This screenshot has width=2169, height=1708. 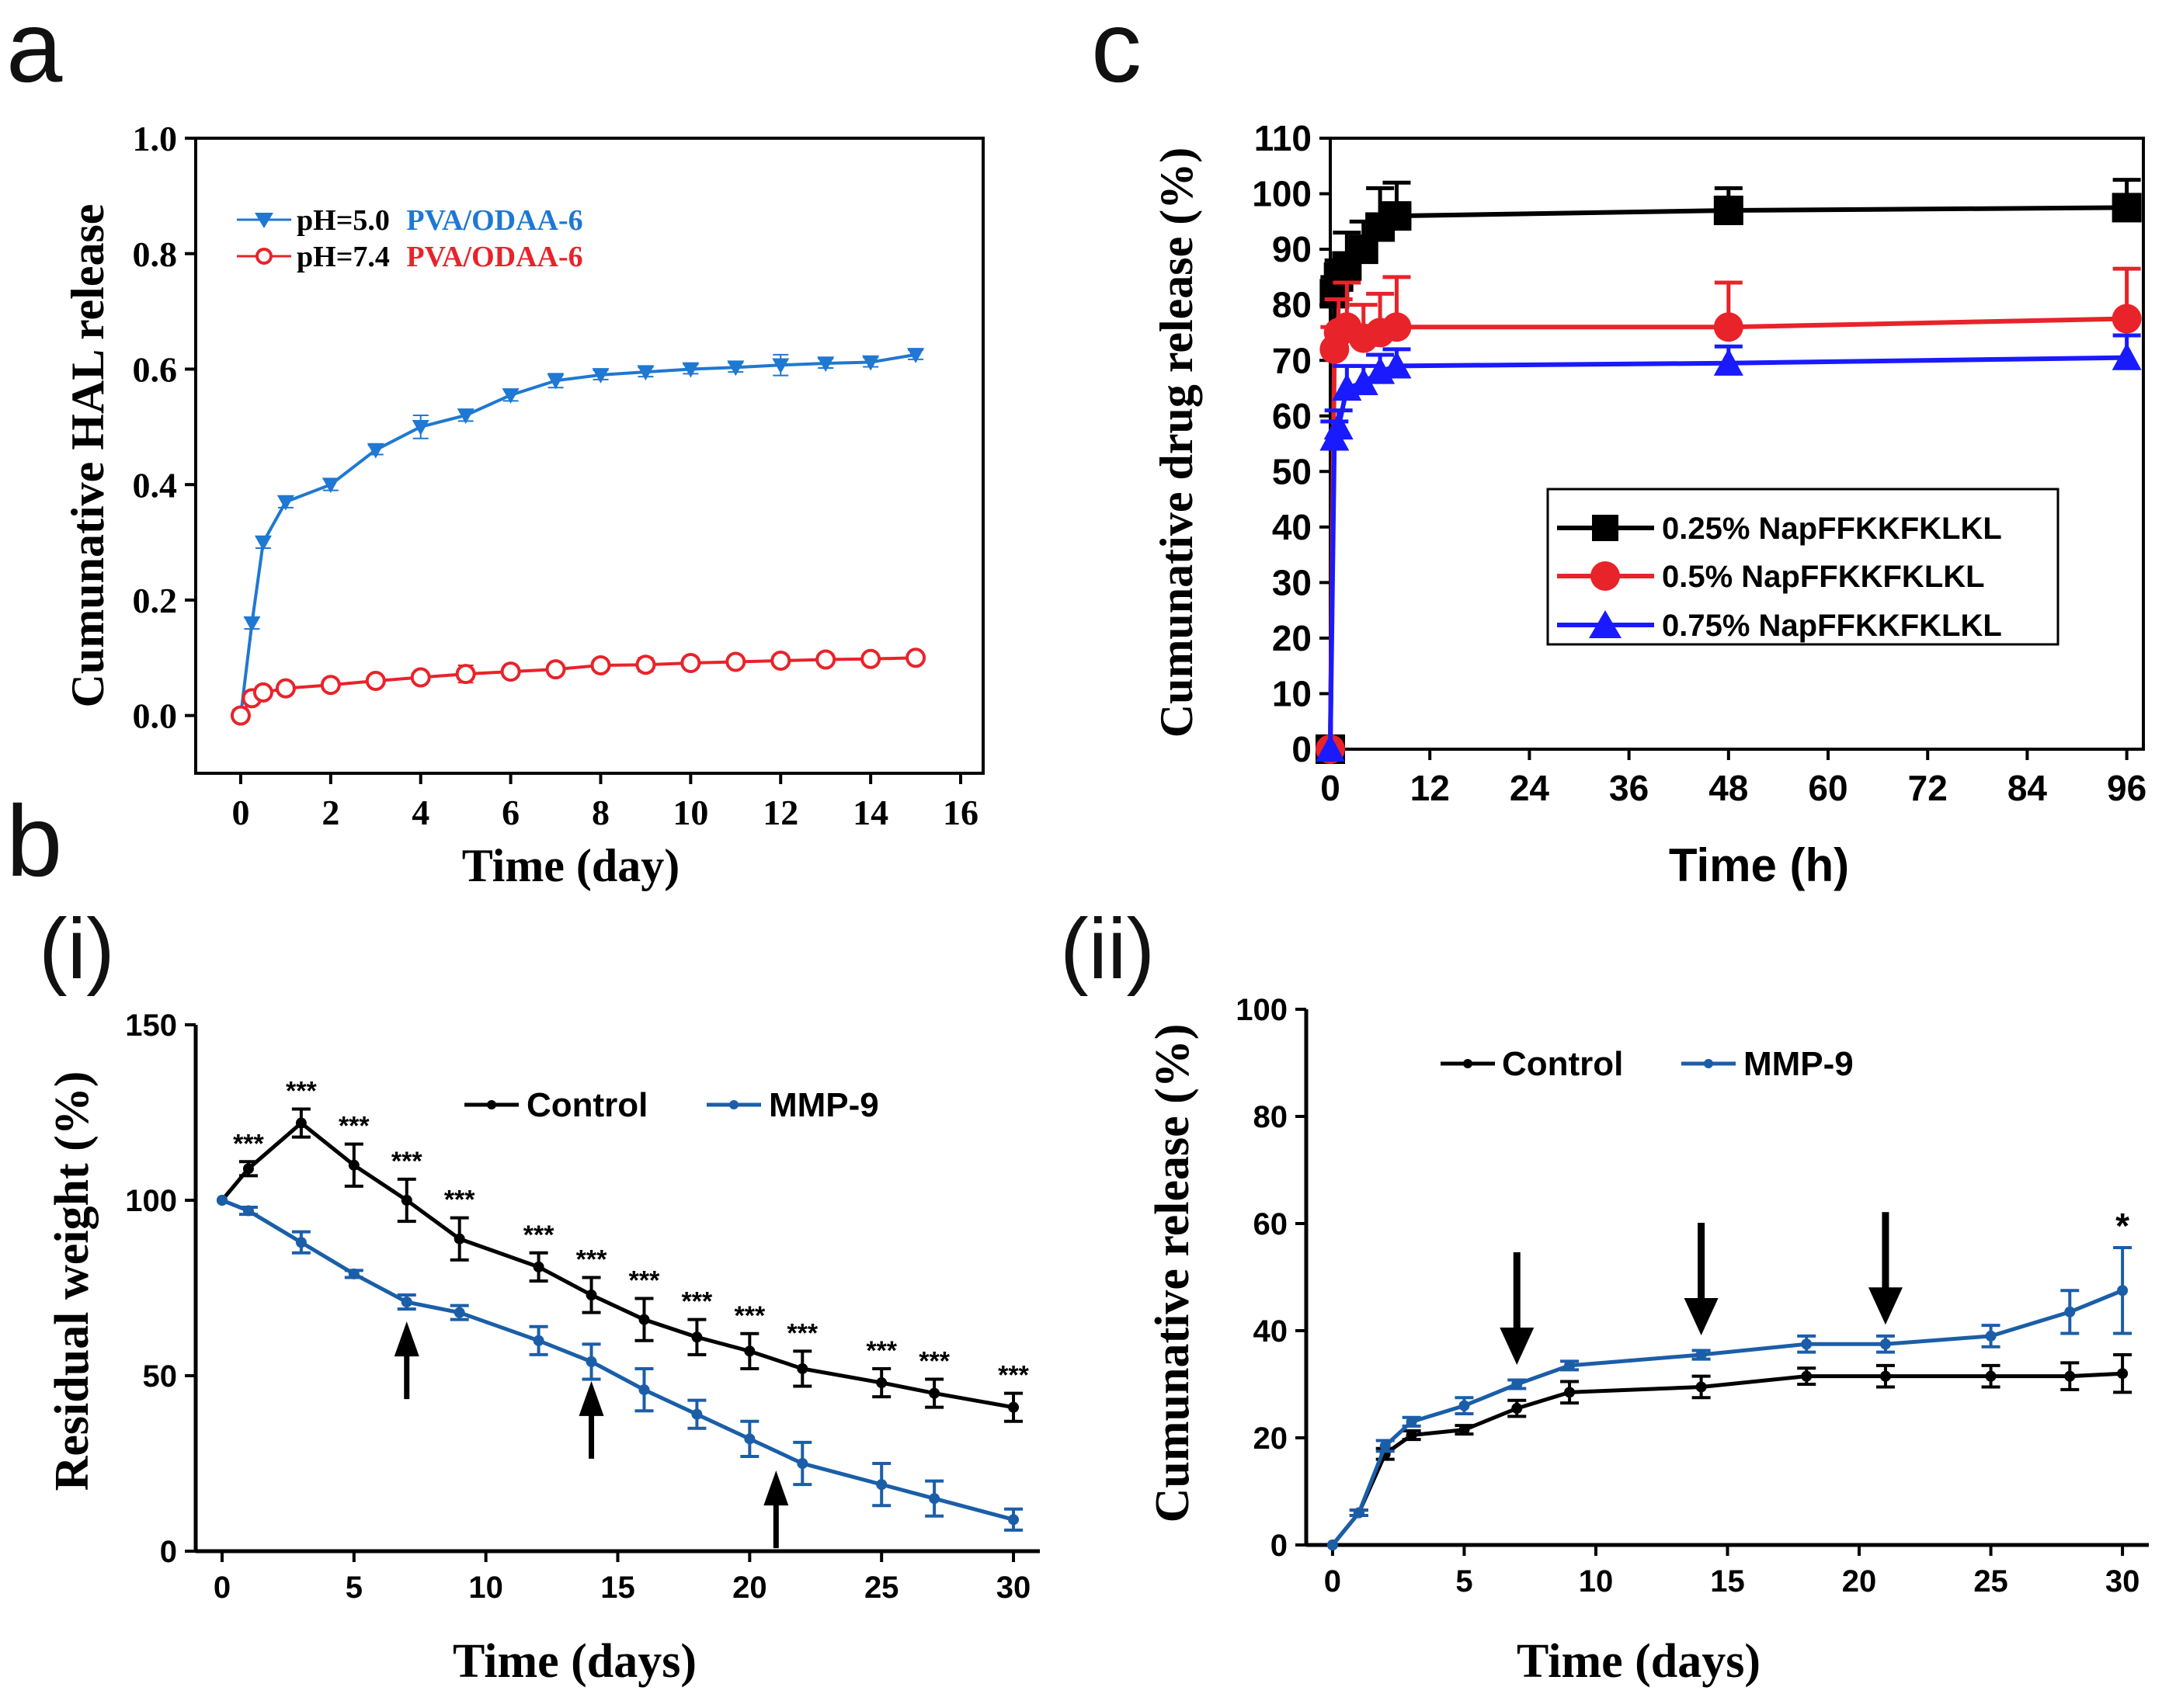 What do you see at coordinates (1271, 1117) in the screenshot?
I see `chart-b-ii-ytick-label: 80` at bounding box center [1271, 1117].